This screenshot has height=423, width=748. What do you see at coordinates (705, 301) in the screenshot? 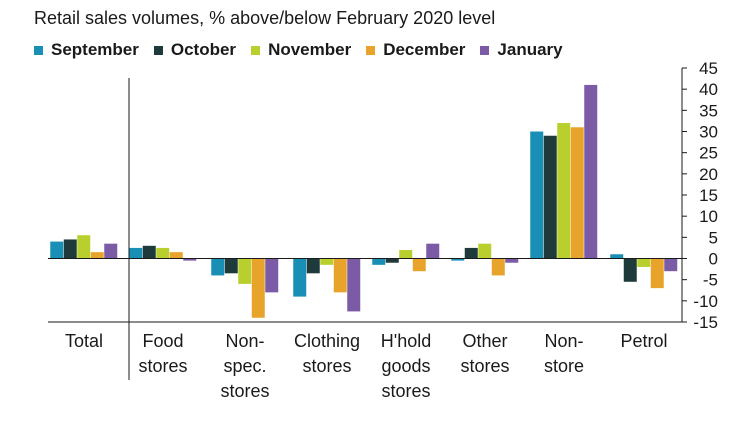
I see `y-tick-label: -10` at bounding box center [705, 301].